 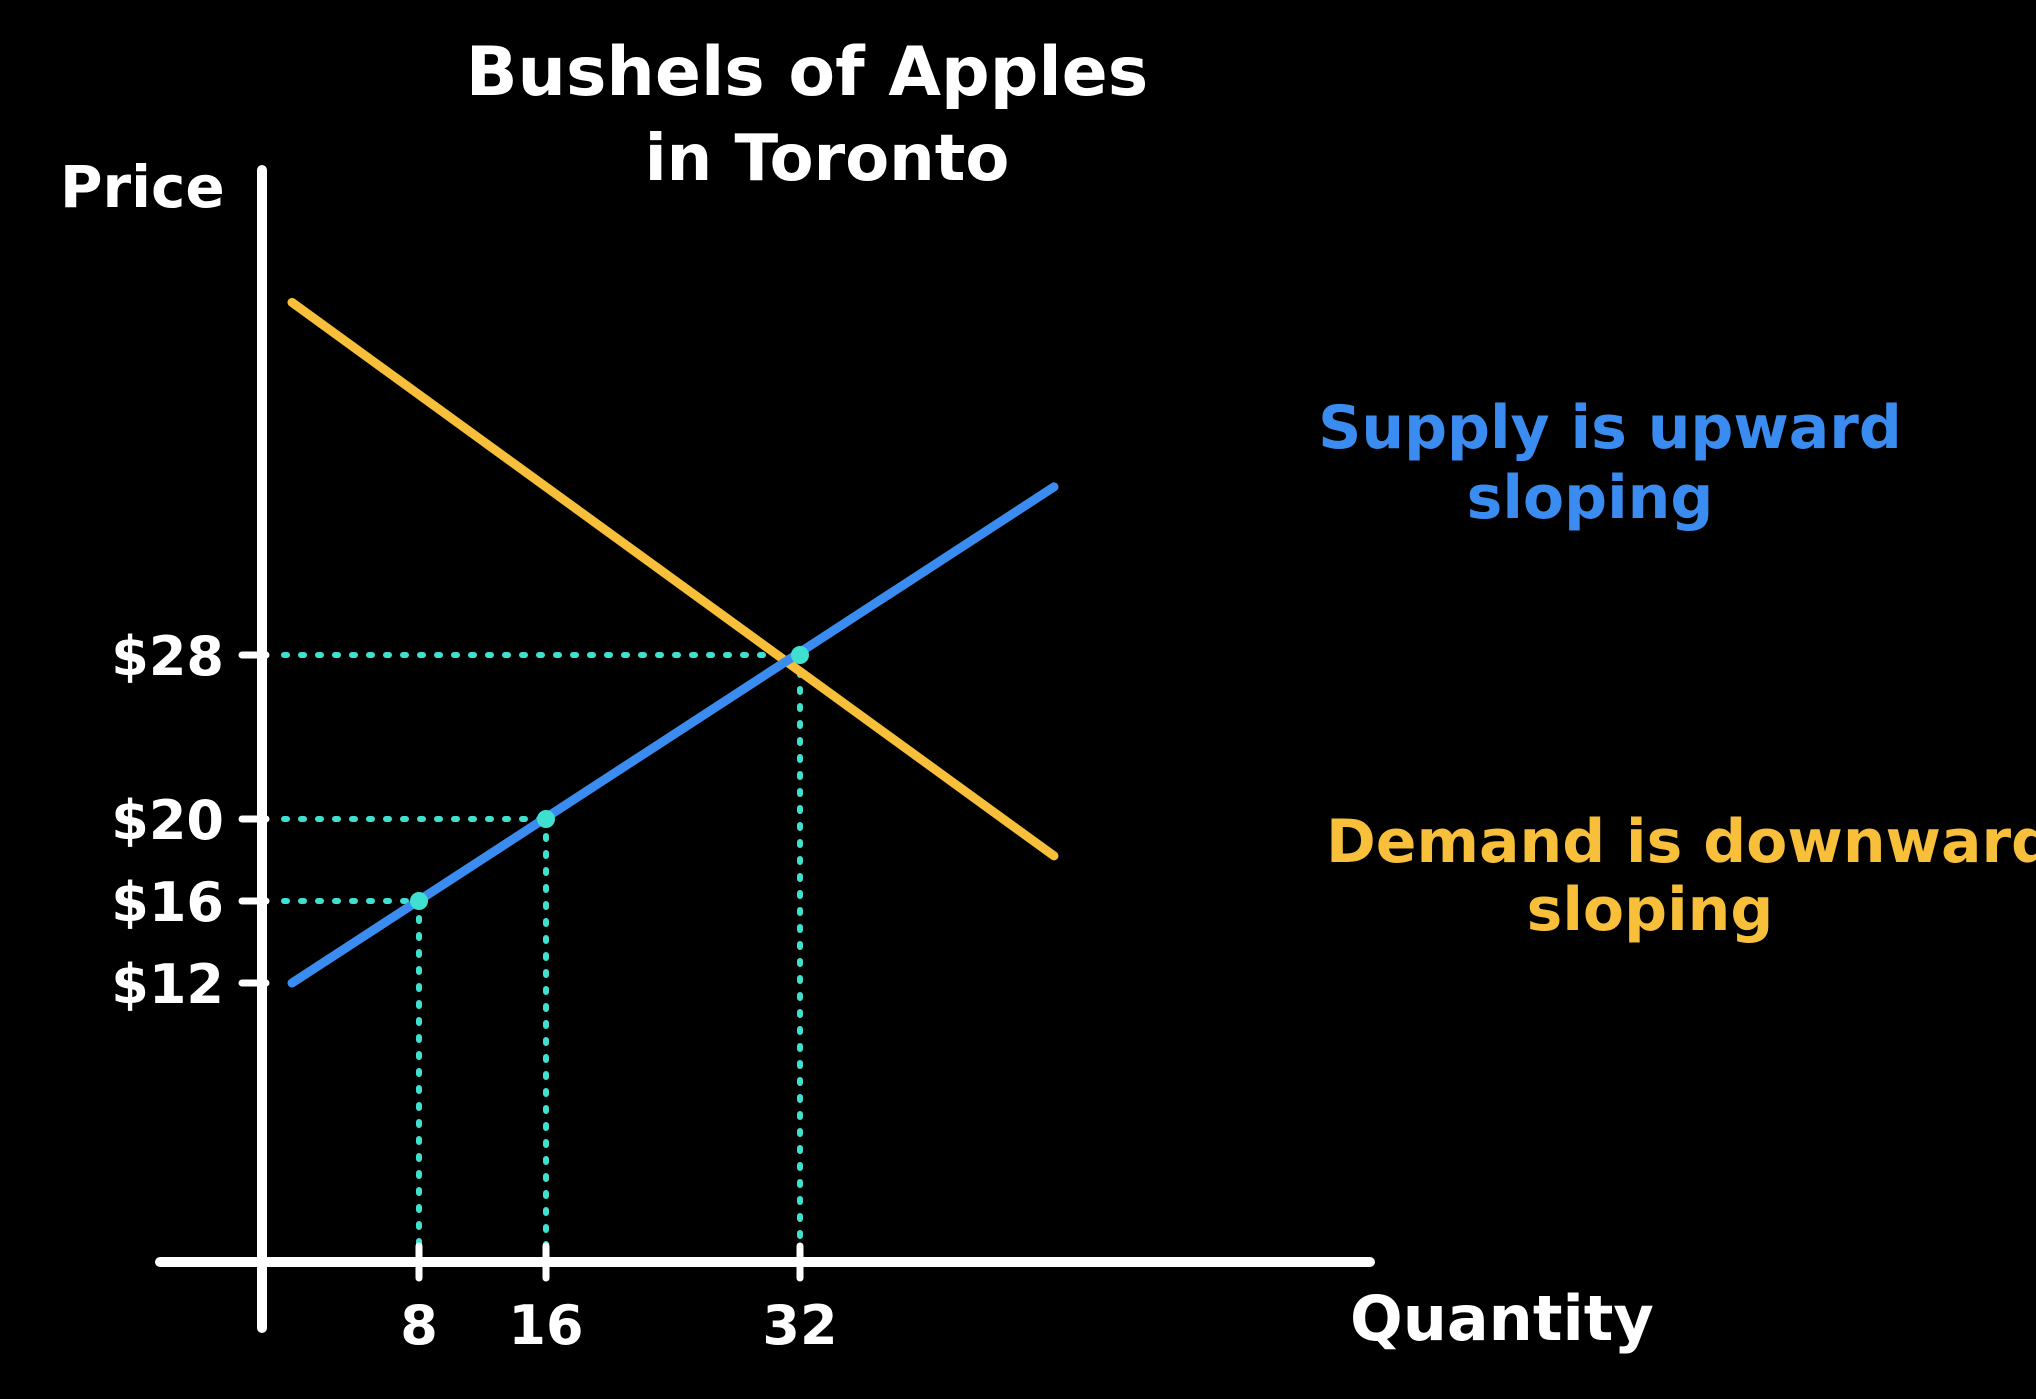 I want to click on demand-annotation-line-2: sloping, so click(x=1650, y=910).